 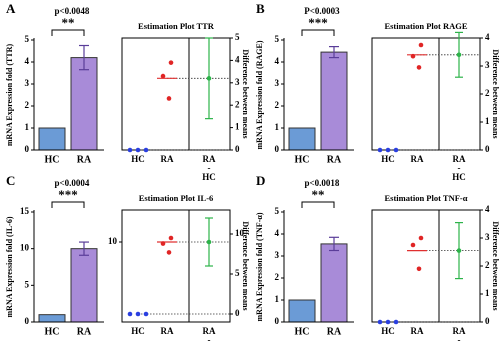 What do you see at coordinates (72, 11) in the screenshot?
I see `p-value: p<0.0048` at bounding box center [72, 11].